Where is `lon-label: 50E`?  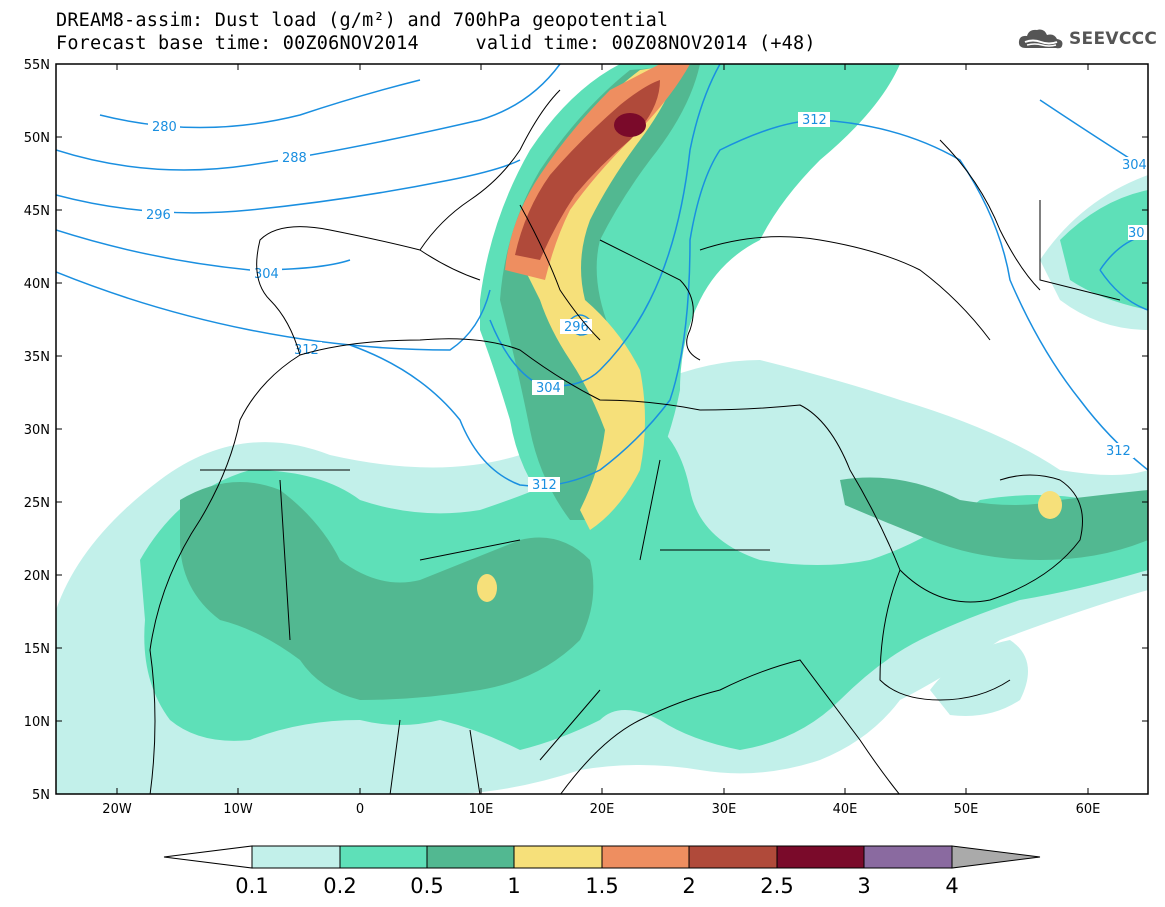
lon-label: 50E is located at coordinates (966, 809).